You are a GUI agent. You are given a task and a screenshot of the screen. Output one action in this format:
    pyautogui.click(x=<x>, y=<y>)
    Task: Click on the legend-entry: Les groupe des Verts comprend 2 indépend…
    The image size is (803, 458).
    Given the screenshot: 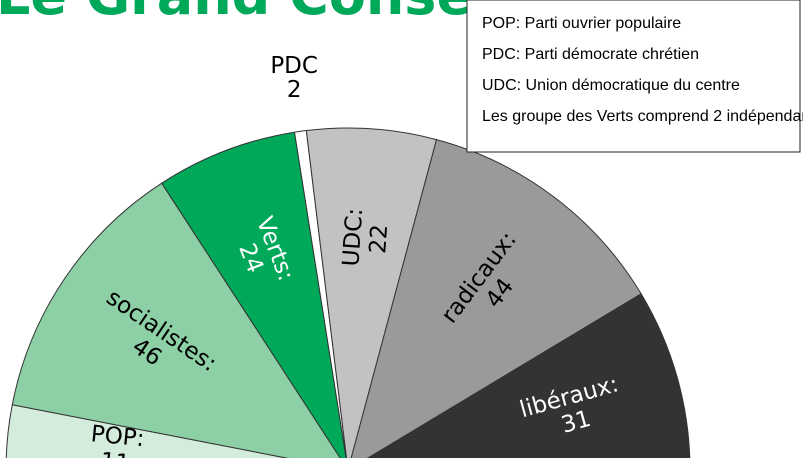 What is the action you would take?
    pyautogui.click(x=642, y=116)
    